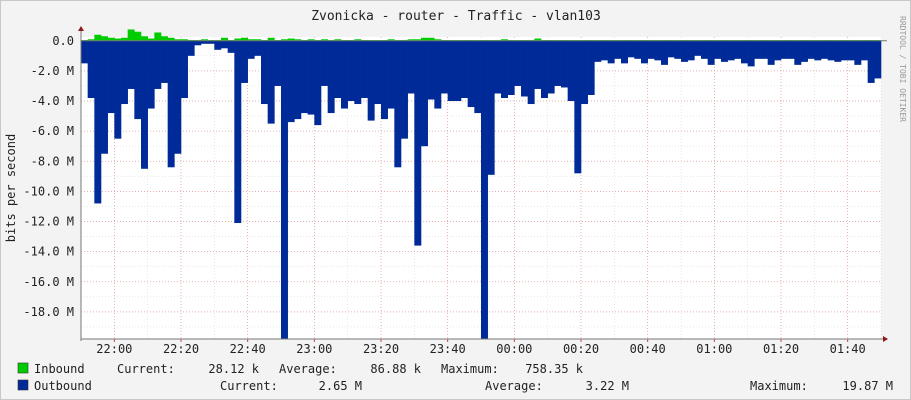 The width and height of the screenshot is (911, 400). I want to click on legend-inbound-label: Inbound, so click(59, 369).